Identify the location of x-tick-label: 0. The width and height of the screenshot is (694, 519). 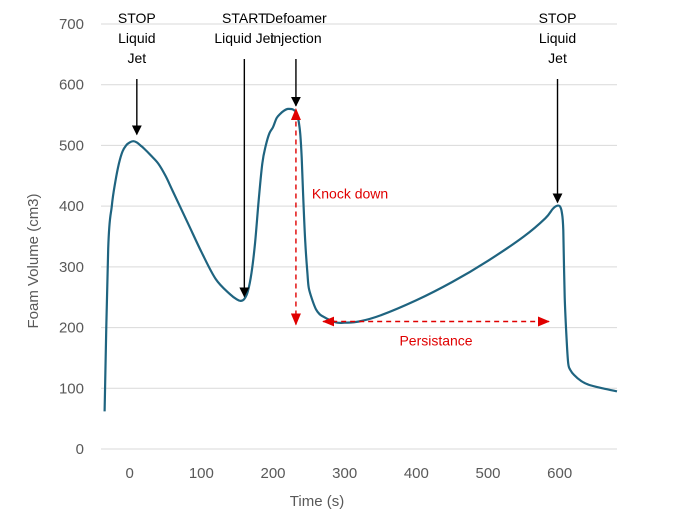
(129, 473).